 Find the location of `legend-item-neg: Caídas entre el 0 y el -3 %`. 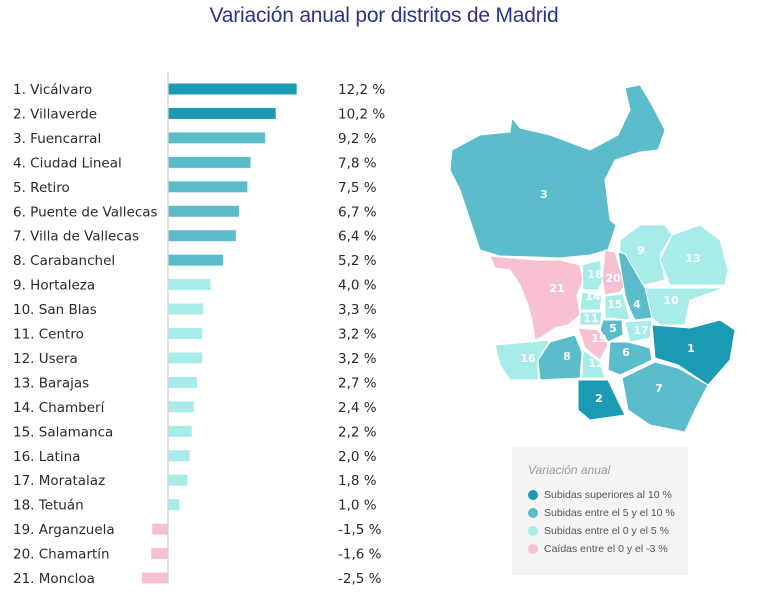

legend-item-neg: Caídas entre el 0 y el -3 % is located at coordinates (598, 549).